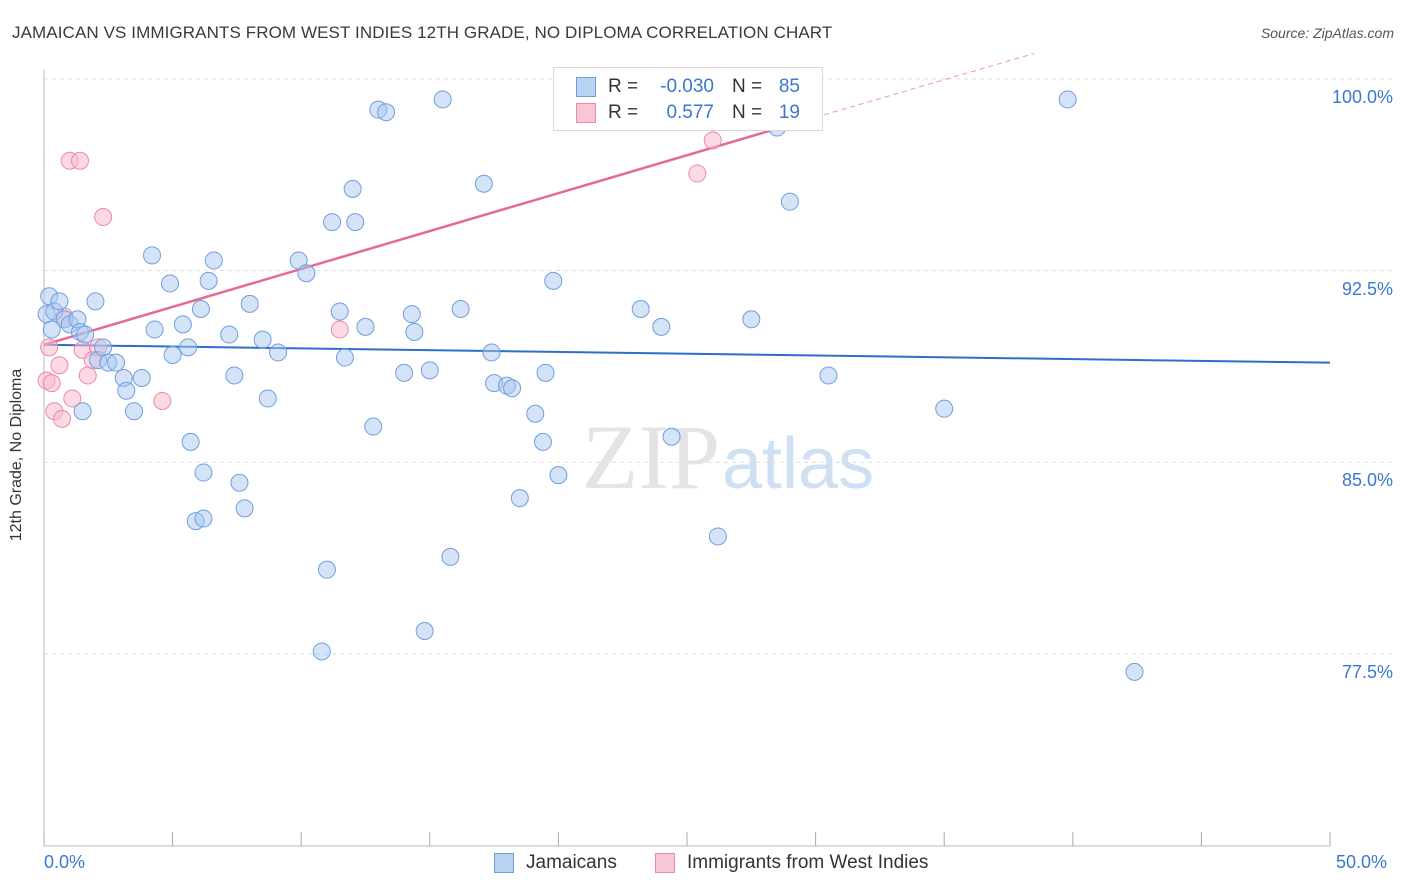  I want to click on legend-r-label: R =, so click(623, 112).